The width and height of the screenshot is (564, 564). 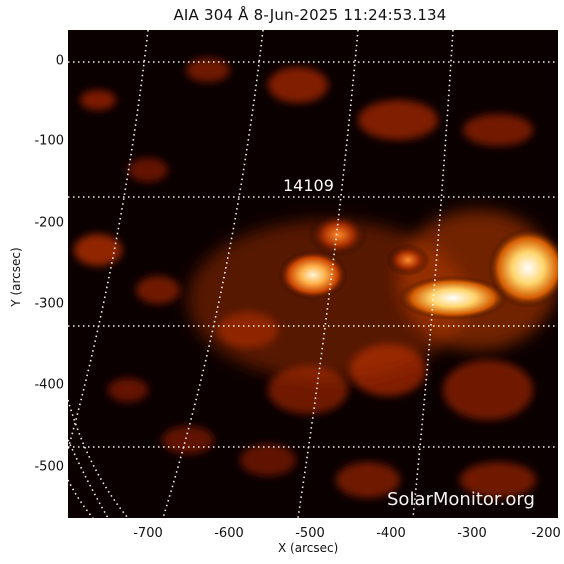 What do you see at coordinates (49, 141) in the screenshot?
I see `y-tick-1: -100` at bounding box center [49, 141].